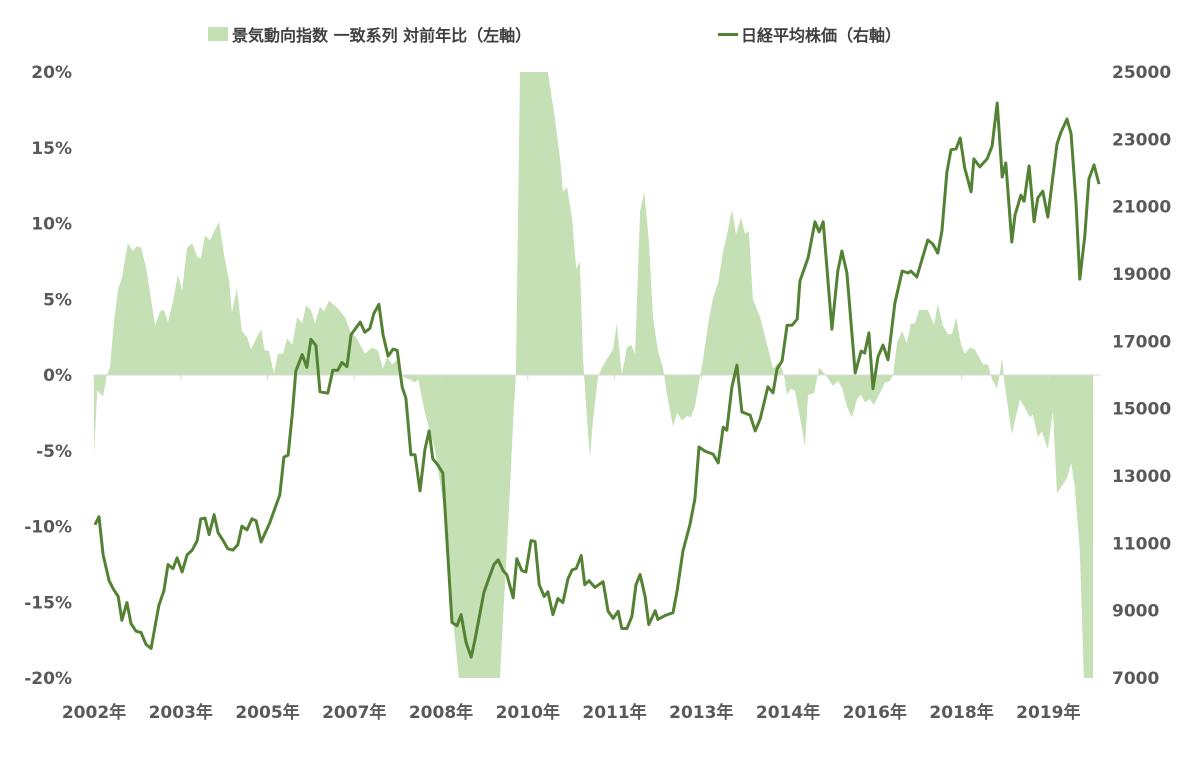  I want to click on legend-item-area: 景気動向指数 一致系列 対前年比（左軸）, so click(369, 34).